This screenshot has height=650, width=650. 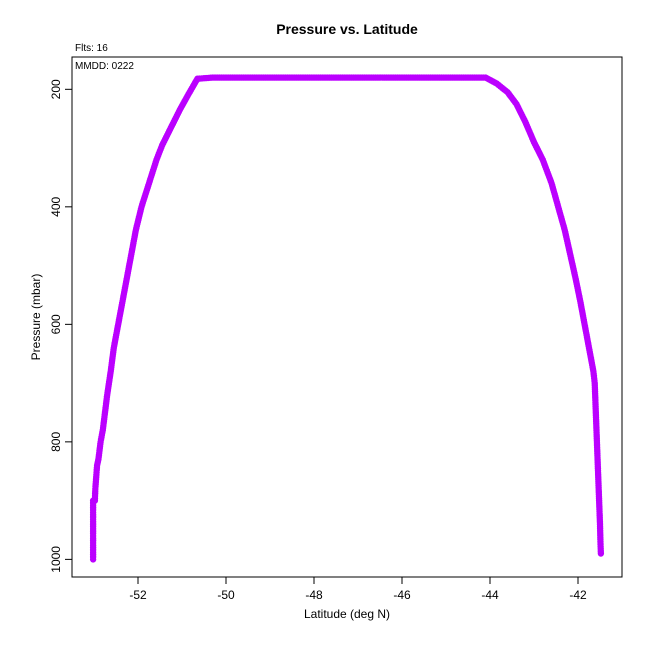 I want to click on chart-title: Pressure vs. Latitude, so click(x=347, y=29).